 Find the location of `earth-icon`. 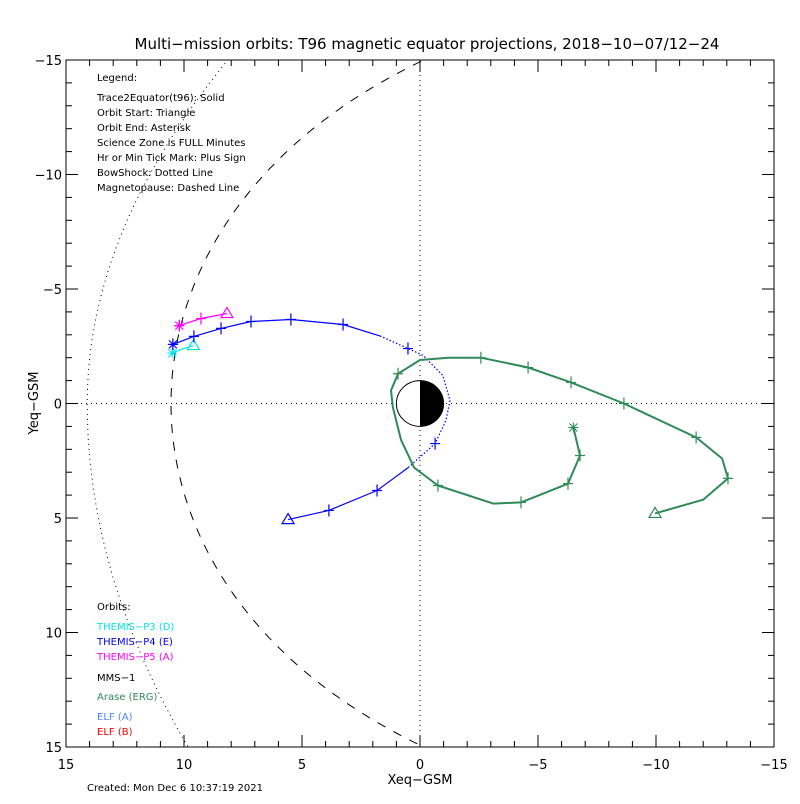

earth-icon is located at coordinates (420, 403).